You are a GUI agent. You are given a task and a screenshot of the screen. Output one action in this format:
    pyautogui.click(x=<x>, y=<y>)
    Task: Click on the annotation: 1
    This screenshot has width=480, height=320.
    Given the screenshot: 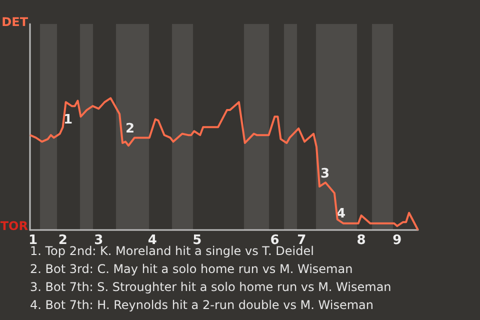 What is the action you would take?
    pyautogui.click(x=68, y=120)
    